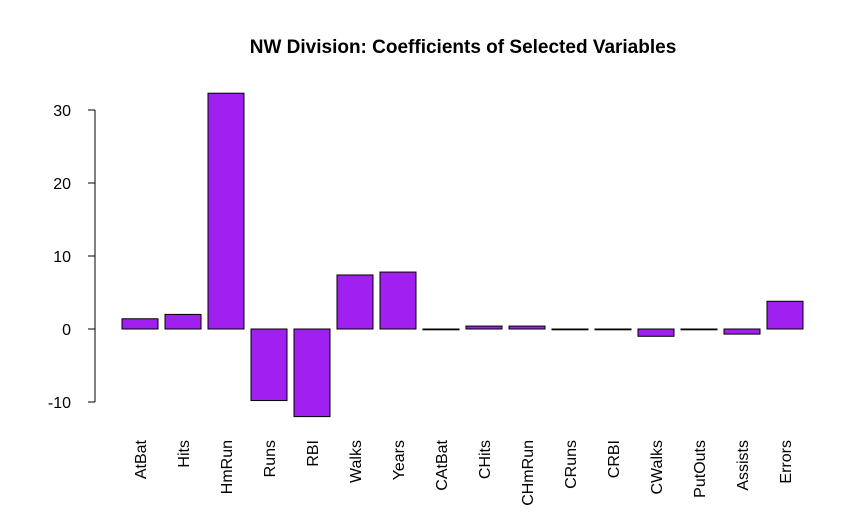 The width and height of the screenshot is (866, 526). Describe the element at coordinates (313, 453) in the screenshot. I see `x-tick-label: RBI` at that location.